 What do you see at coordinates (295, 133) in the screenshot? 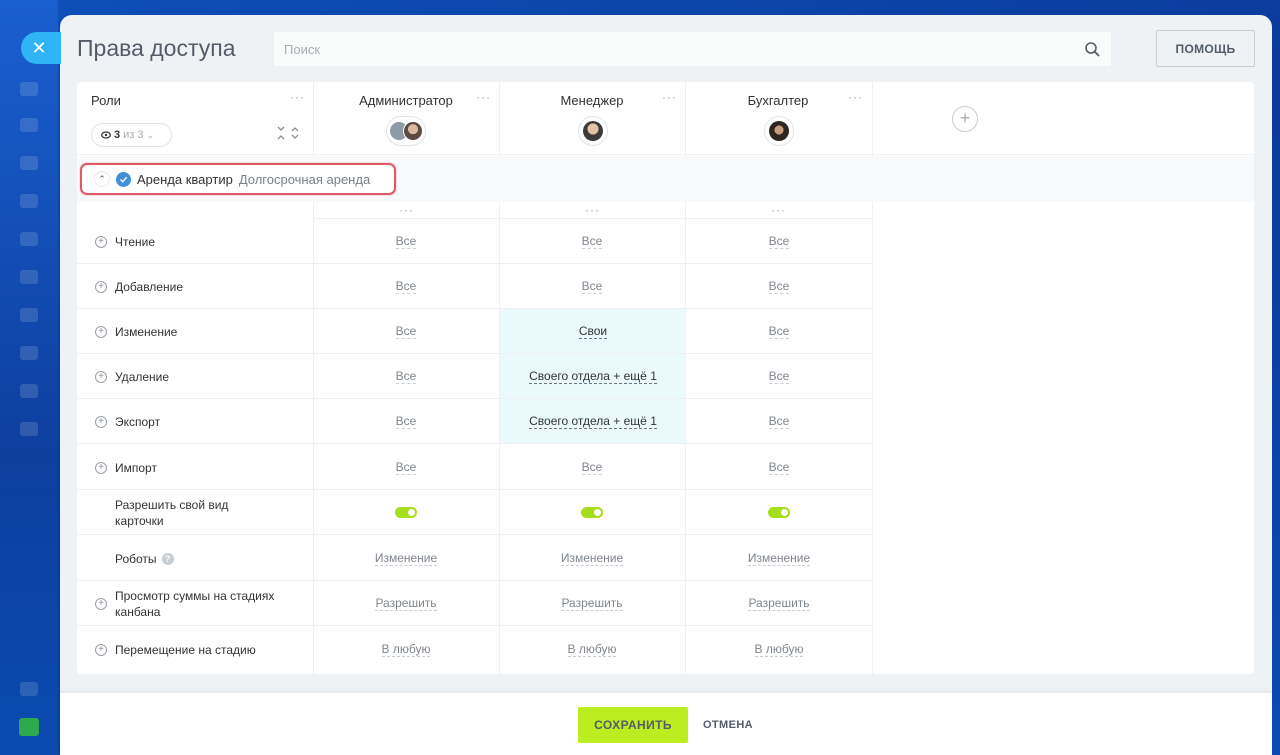
I see `expand-rows-icon` at bounding box center [295, 133].